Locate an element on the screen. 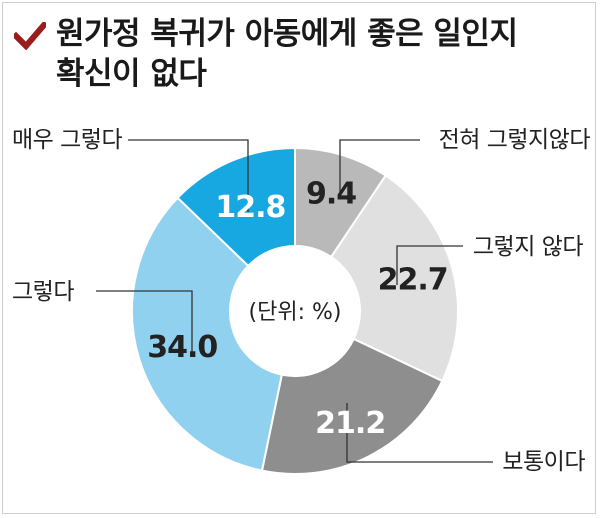 This screenshot has width=600, height=518. category-label-strongly-agree: 매우 그렇다 is located at coordinates (67, 140).